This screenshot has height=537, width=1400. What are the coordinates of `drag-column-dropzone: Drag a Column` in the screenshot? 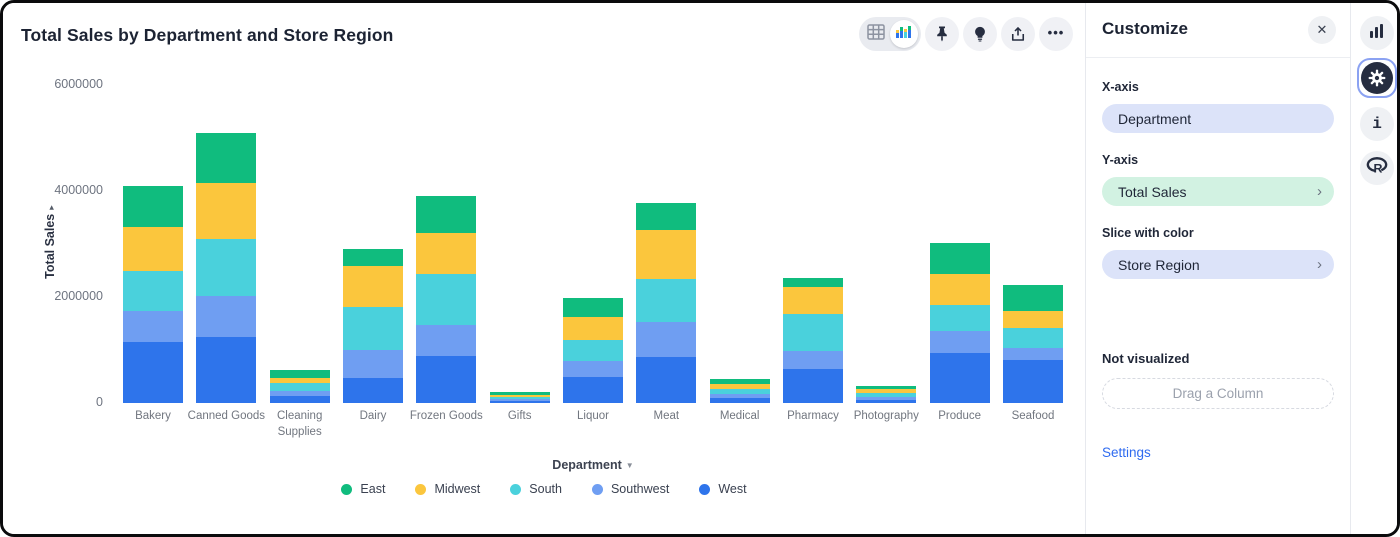 It's located at (1218, 393).